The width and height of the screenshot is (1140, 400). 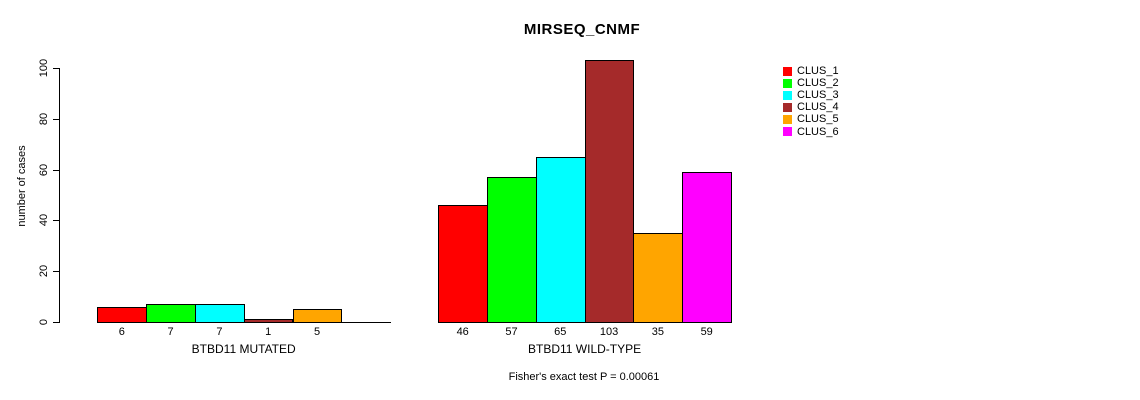 I want to click on bar-value-label: 59, so click(x=706, y=332).